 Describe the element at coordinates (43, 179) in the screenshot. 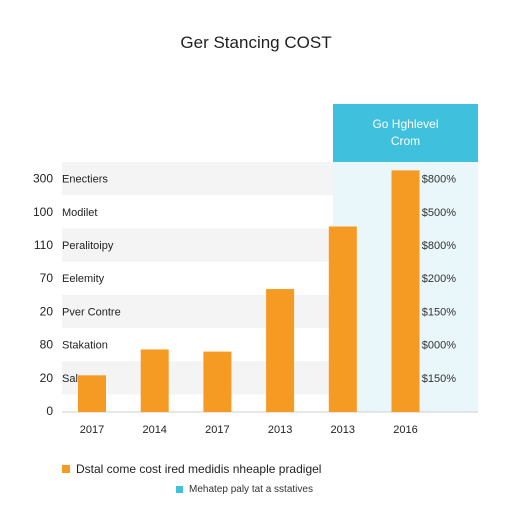

I see `row-number: 300` at that location.